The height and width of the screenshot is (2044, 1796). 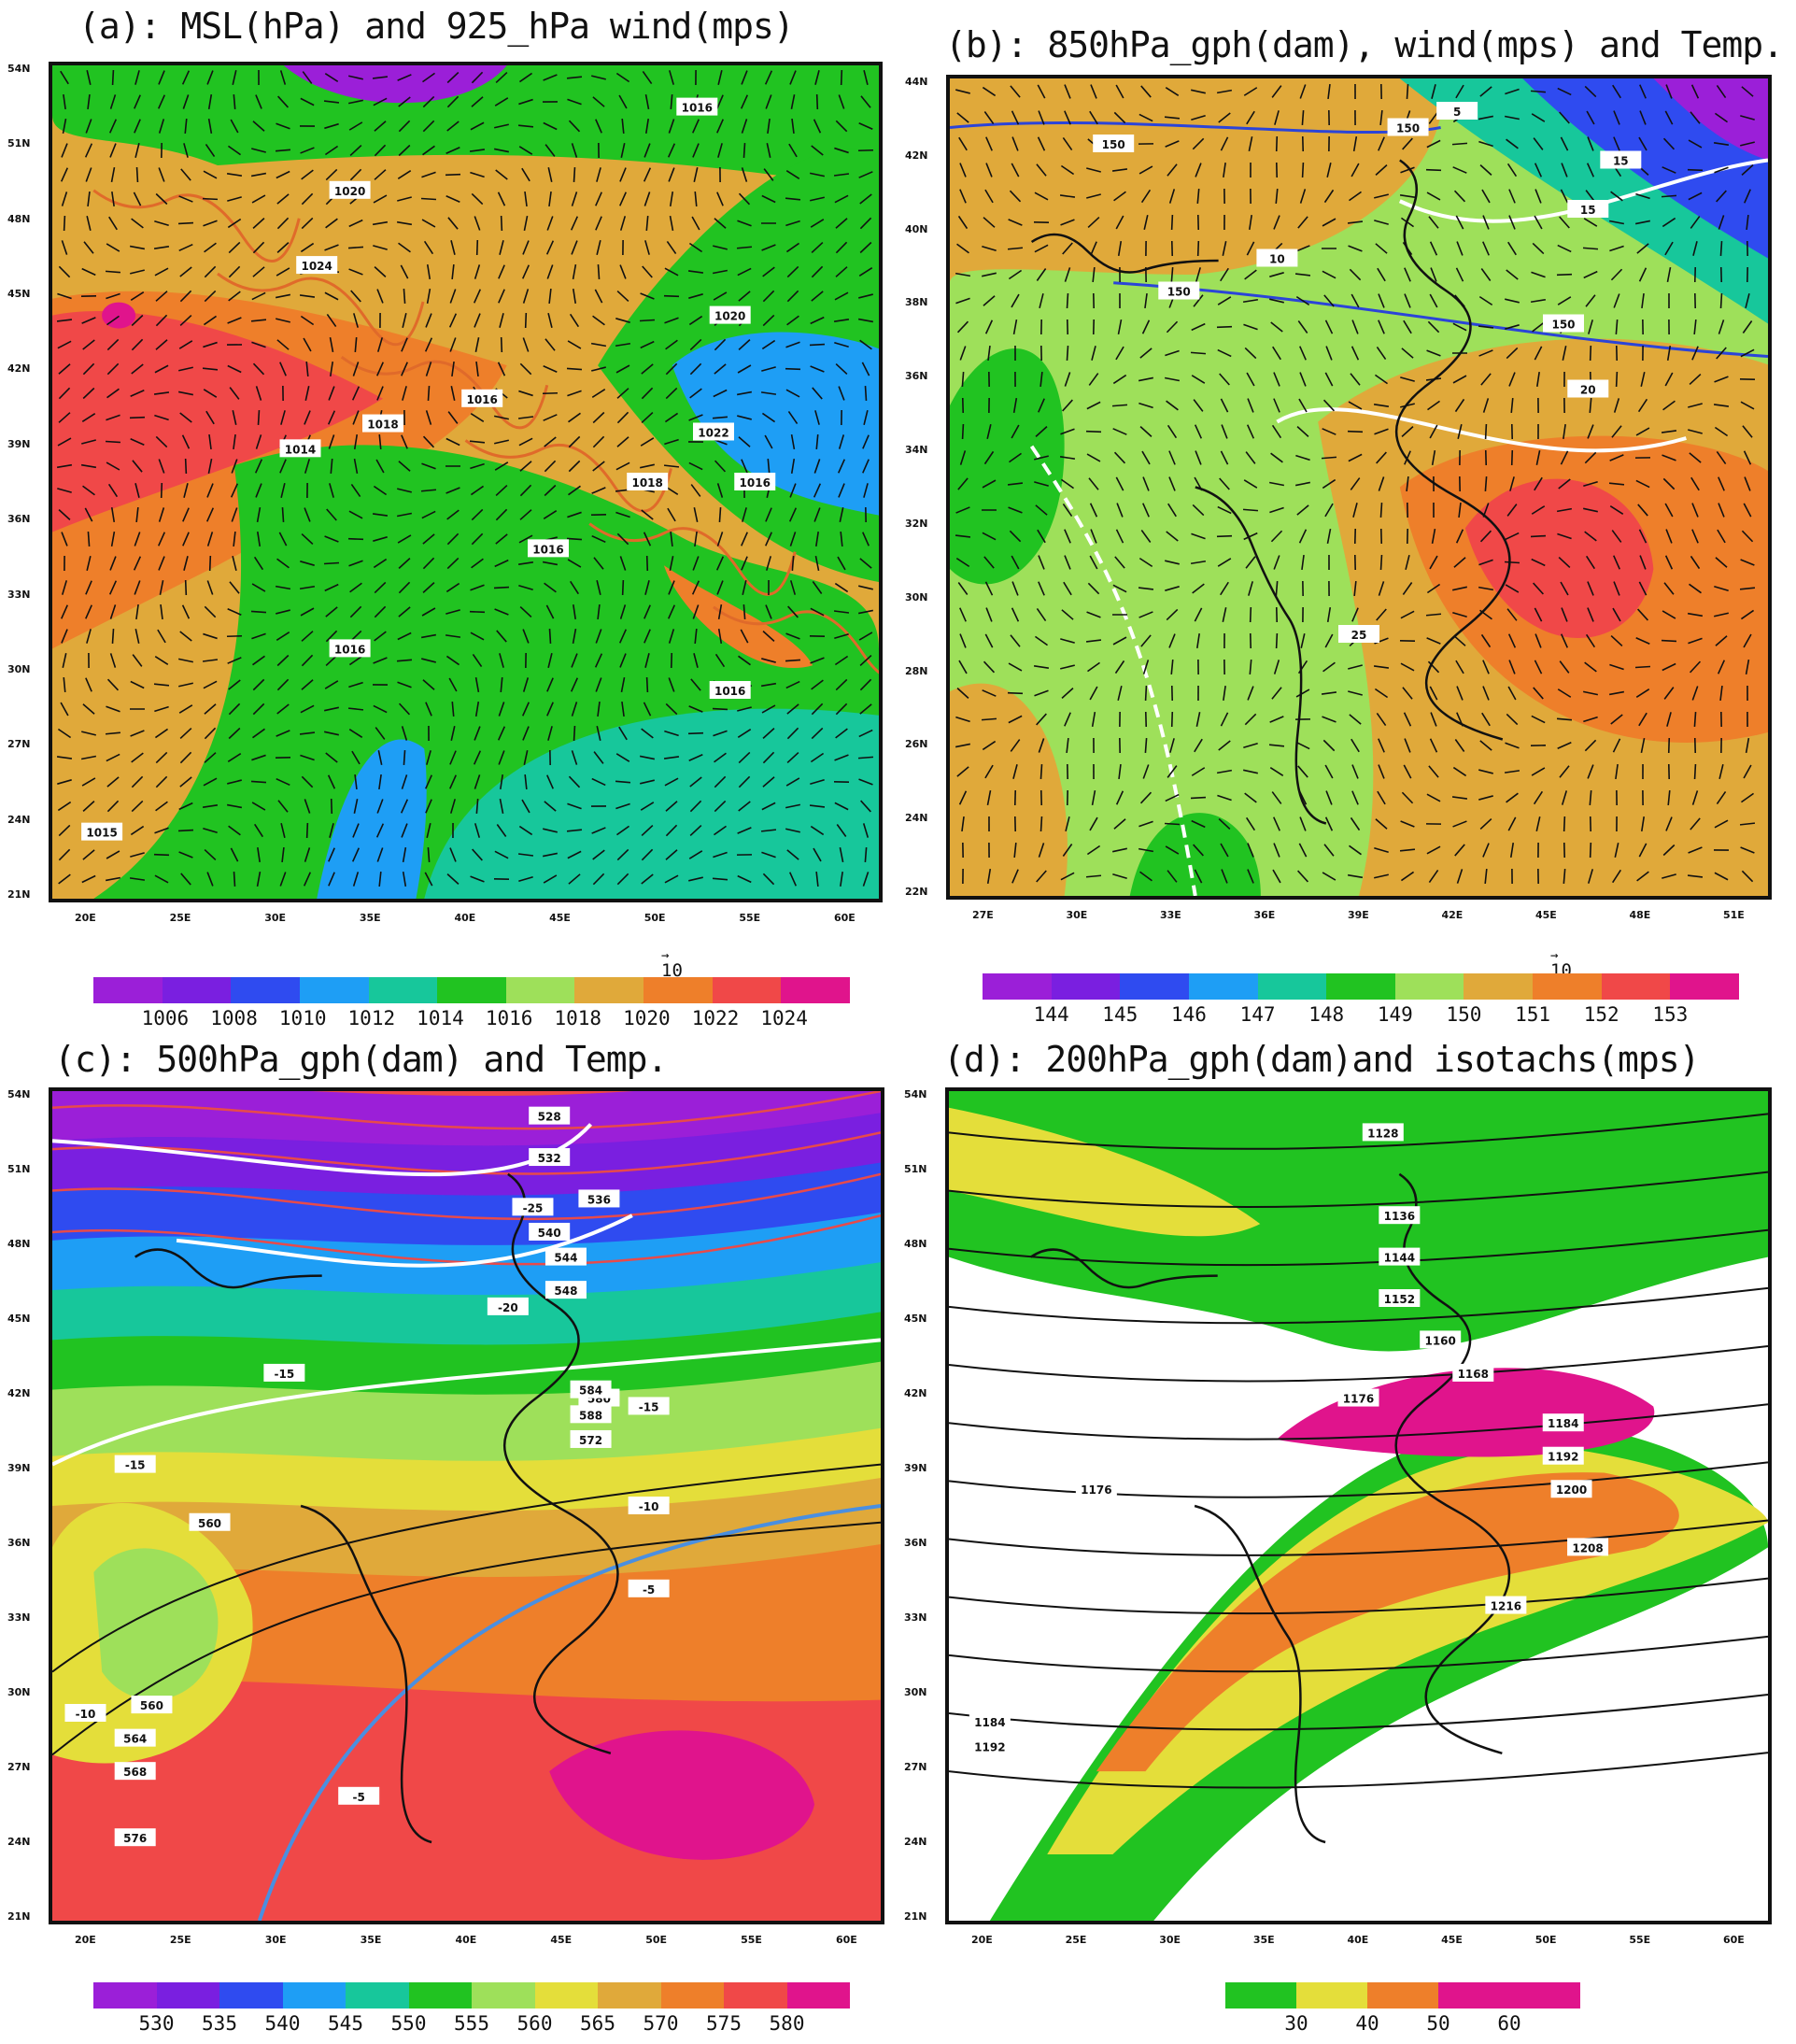 What do you see at coordinates (917, 376) in the screenshot?
I see `lat-tick-label: 36N` at bounding box center [917, 376].